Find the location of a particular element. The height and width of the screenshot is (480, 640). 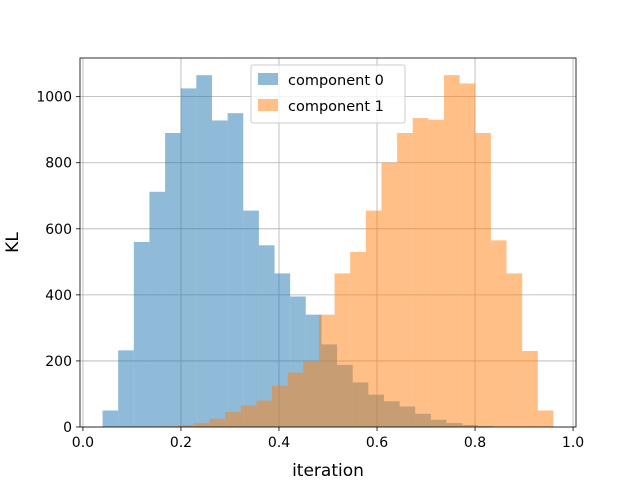

legend: component 0 component 1 is located at coordinates (328, 94).